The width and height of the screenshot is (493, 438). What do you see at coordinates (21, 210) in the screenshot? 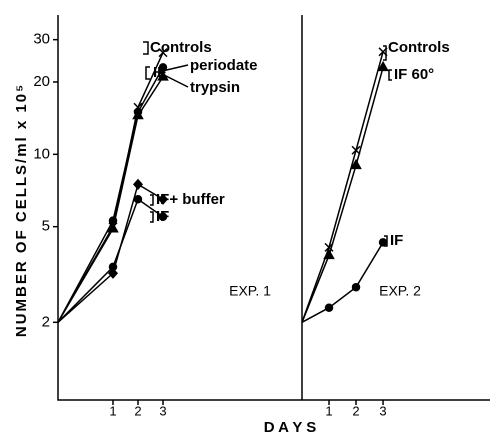
I see `y-axis-label: NUMBER OF CELLS/ml x 10⁵` at bounding box center [21, 210].